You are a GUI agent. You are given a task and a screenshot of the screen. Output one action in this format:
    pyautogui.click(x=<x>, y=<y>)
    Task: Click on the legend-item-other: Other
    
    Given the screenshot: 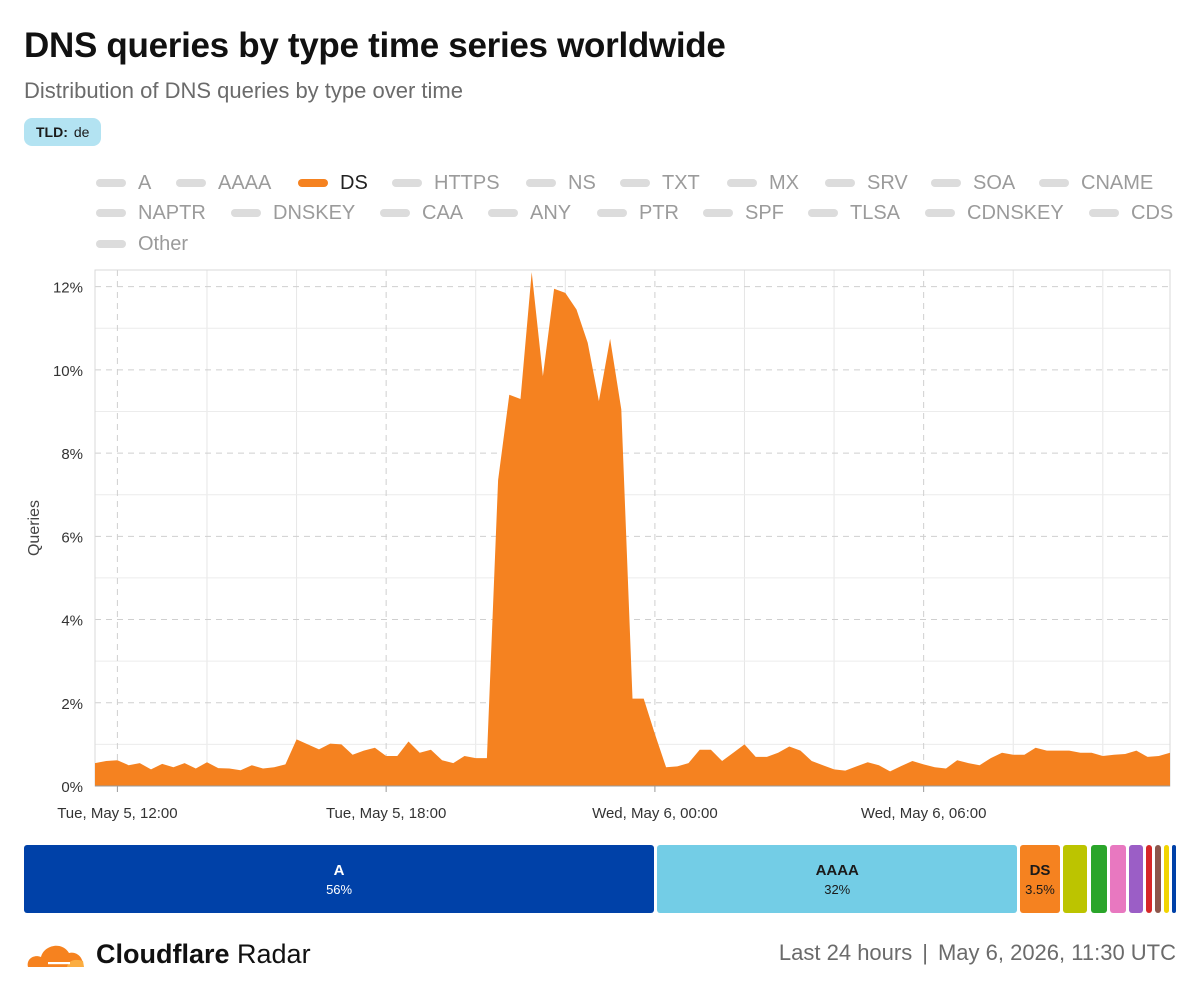 What is the action you would take?
    pyautogui.click(x=142, y=244)
    